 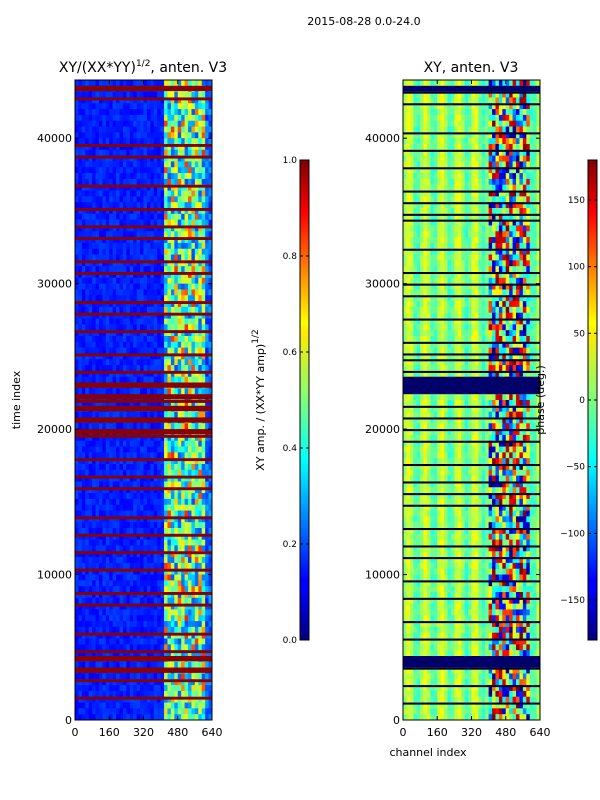 I want to click on colorbar-tick-label: 0.2, so click(x=290, y=545).